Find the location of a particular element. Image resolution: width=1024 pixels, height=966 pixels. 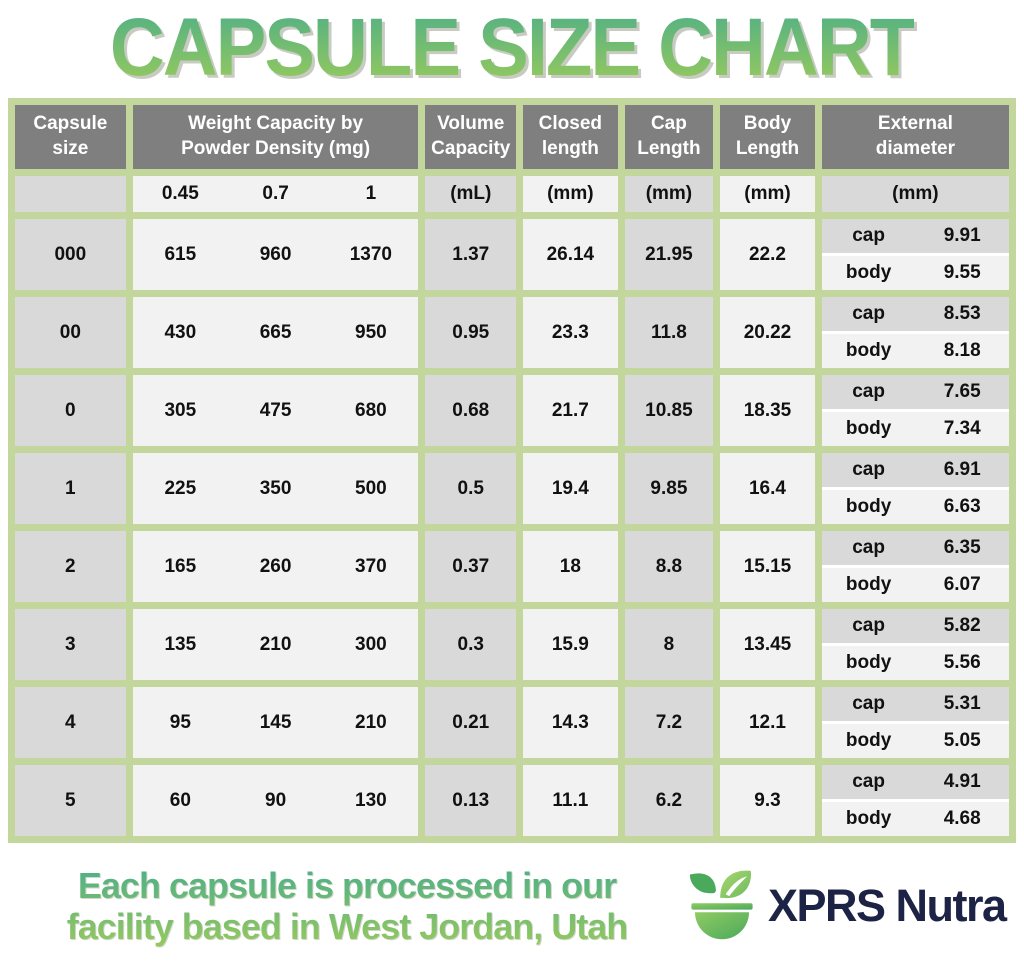

table-row-size-2: 2 165 260 370 0.37 18 8.8 15.15 cap 6.35 body 6.07 is located at coordinates (512, 566).